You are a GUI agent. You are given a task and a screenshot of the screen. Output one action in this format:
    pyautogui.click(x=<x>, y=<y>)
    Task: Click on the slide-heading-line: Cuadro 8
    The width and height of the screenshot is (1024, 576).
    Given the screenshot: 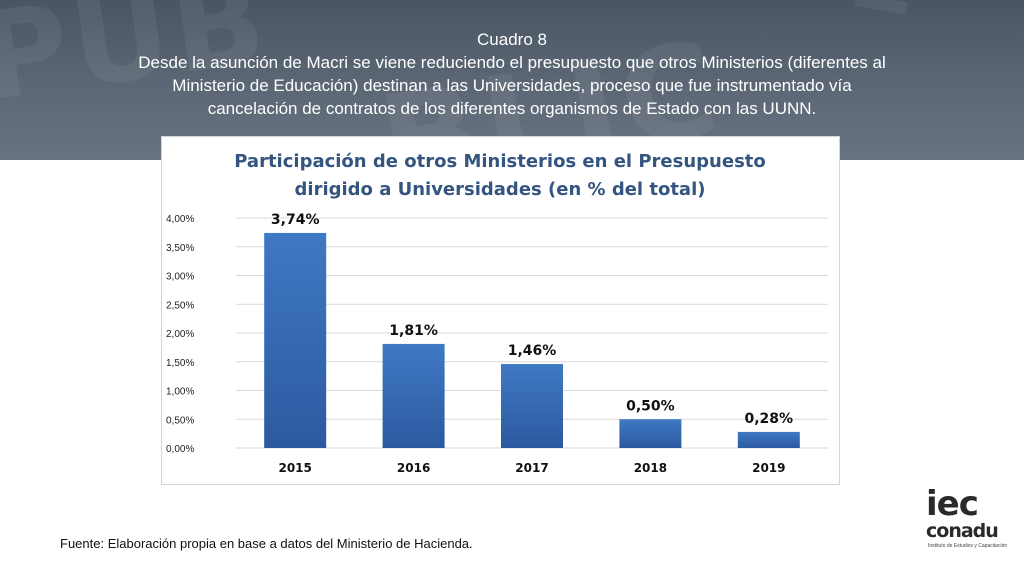 What is the action you would take?
    pyautogui.click(x=512, y=39)
    